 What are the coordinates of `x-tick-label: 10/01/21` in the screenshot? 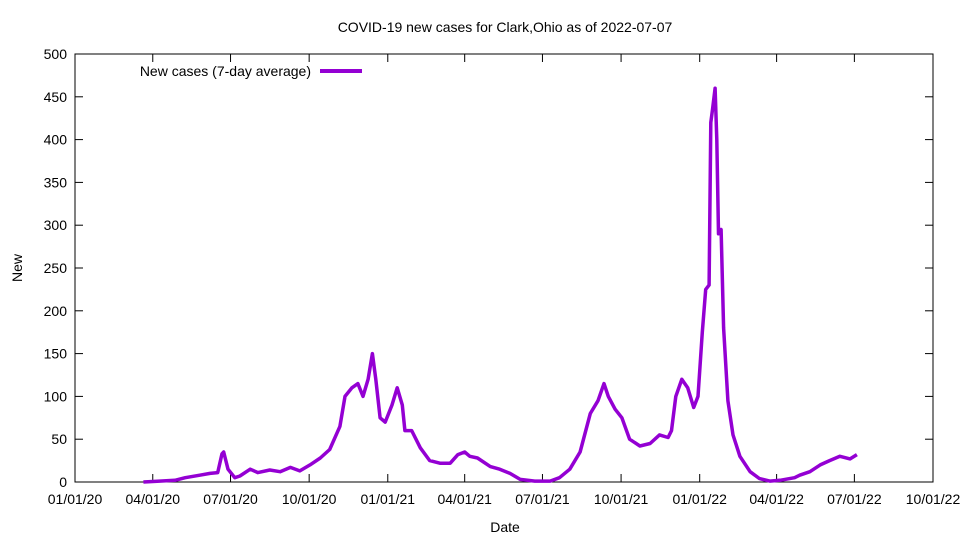 It's located at (621, 499).